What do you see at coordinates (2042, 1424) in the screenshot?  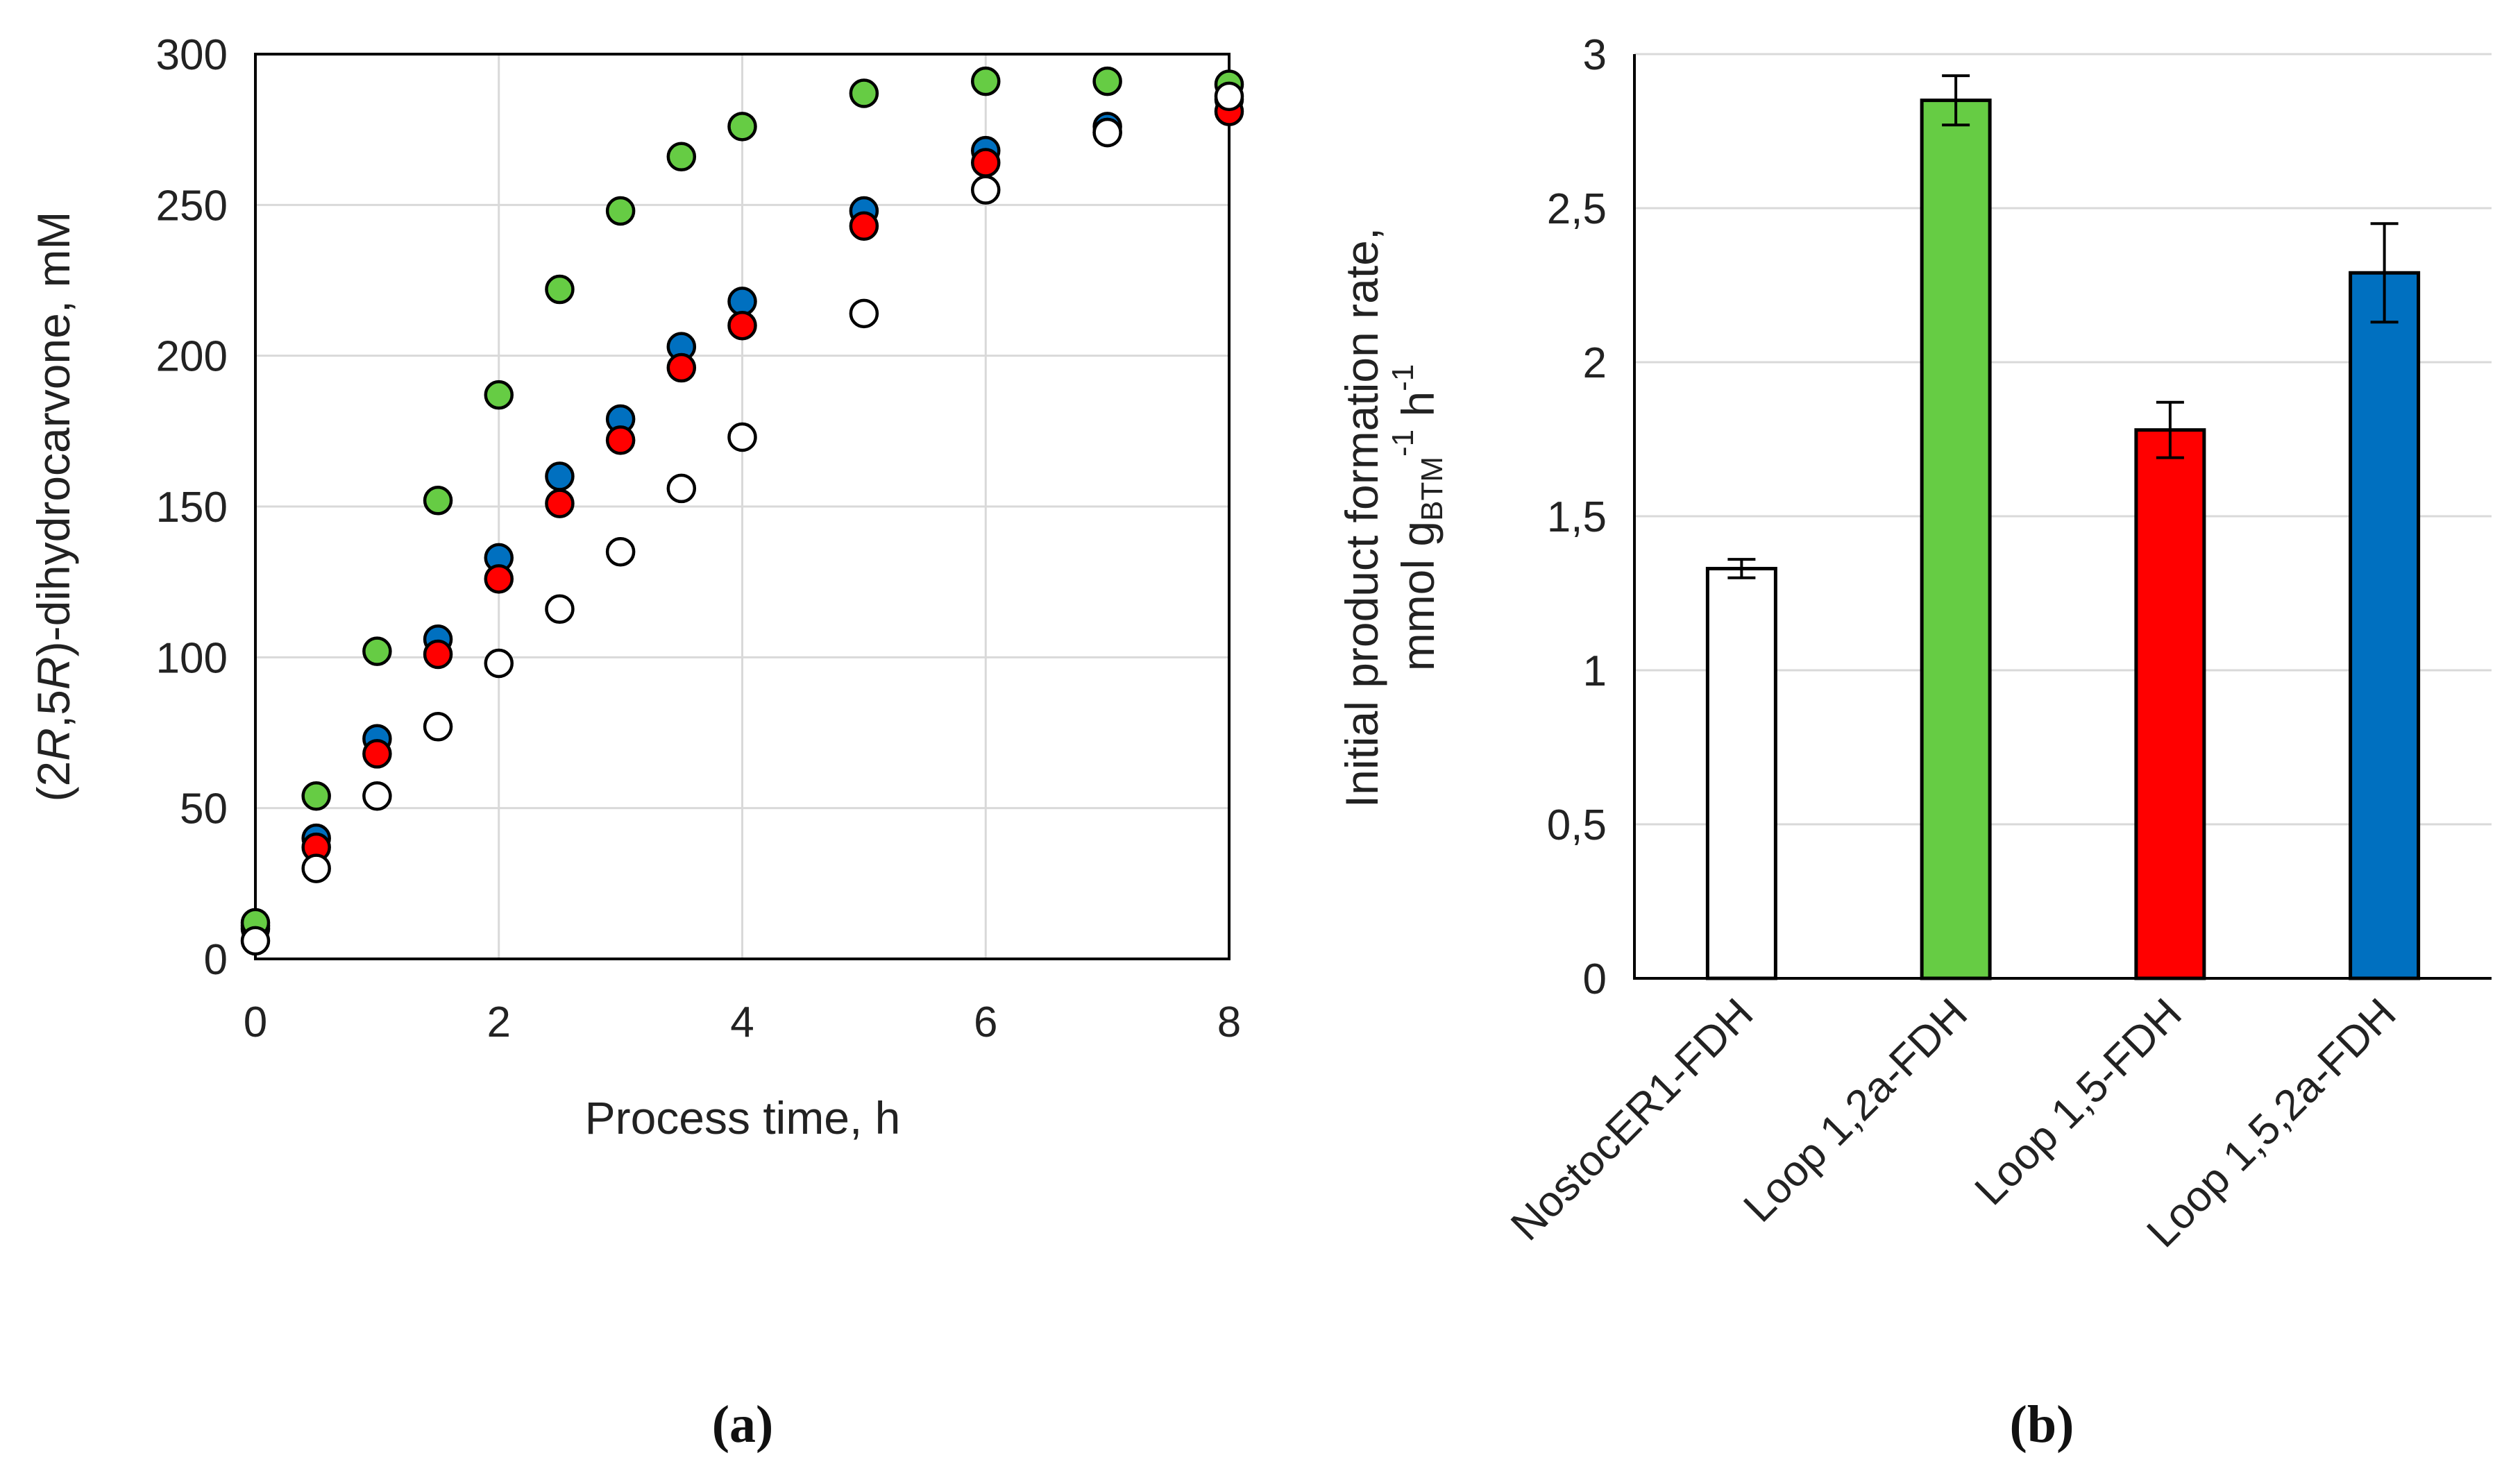 I see `panel-b-caption-label: (b)` at bounding box center [2042, 1424].